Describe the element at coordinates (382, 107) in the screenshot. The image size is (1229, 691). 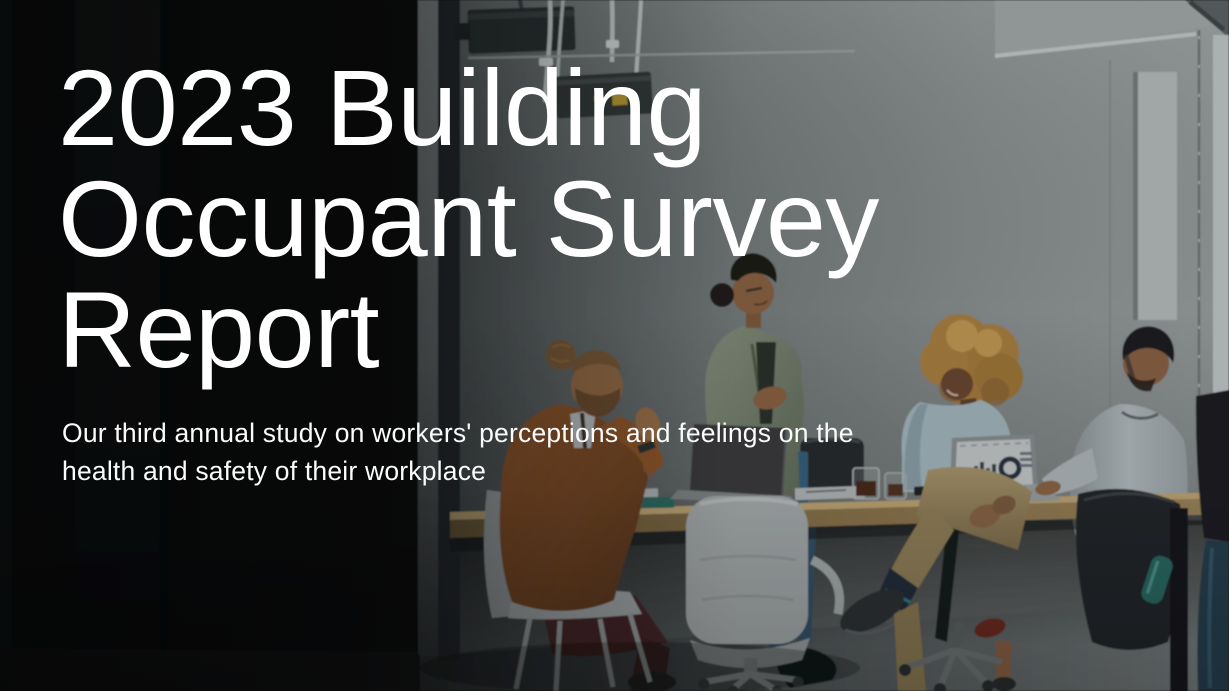
I see `title-line-1: 2023 Building` at that location.